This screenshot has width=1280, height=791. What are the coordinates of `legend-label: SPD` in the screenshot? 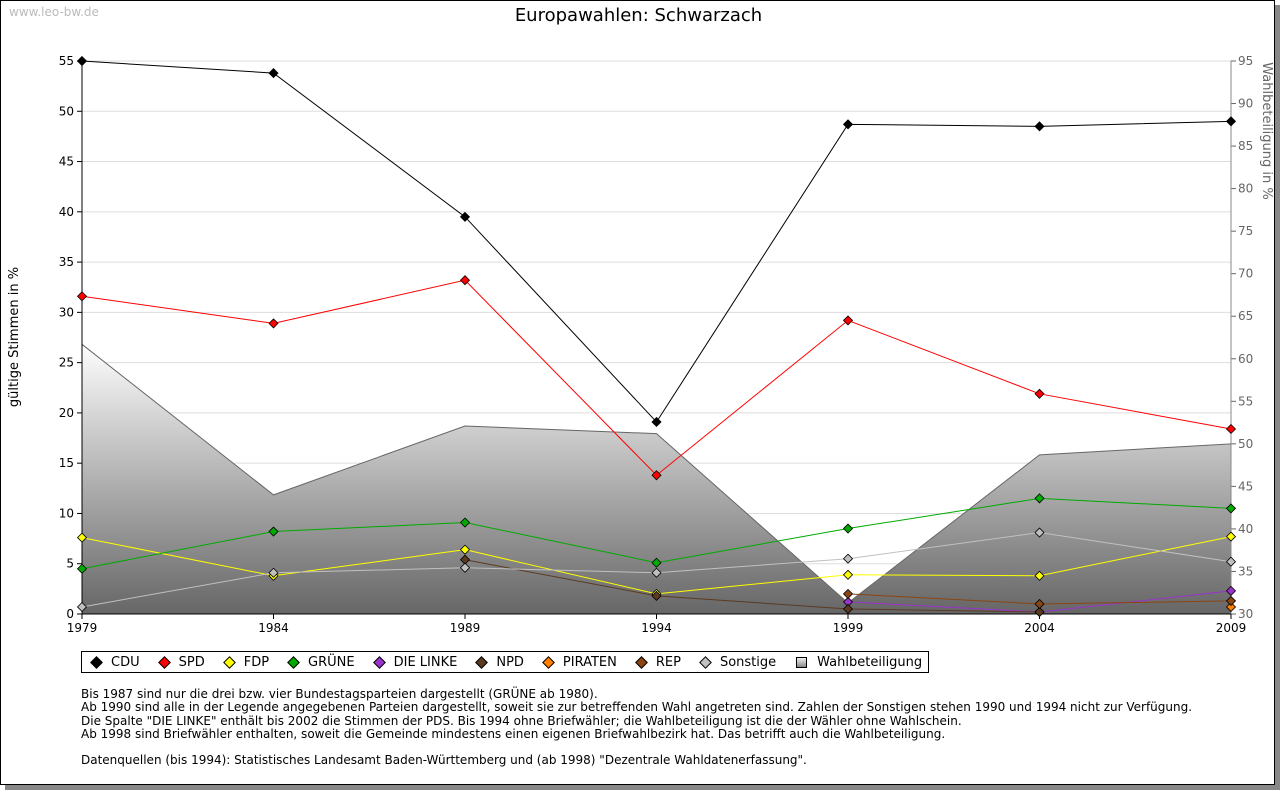 It's located at (191, 662).